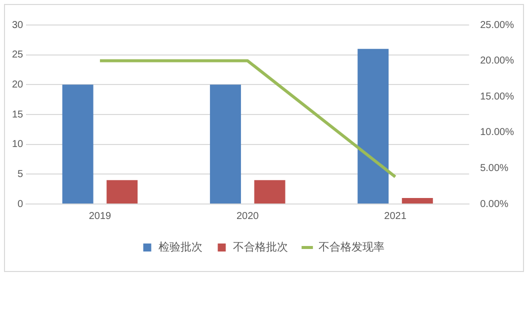 Image resolution: width=530 pixels, height=320 pixels. What do you see at coordinates (21, 174) in the screenshot?
I see `y-tick-label: 5` at bounding box center [21, 174].